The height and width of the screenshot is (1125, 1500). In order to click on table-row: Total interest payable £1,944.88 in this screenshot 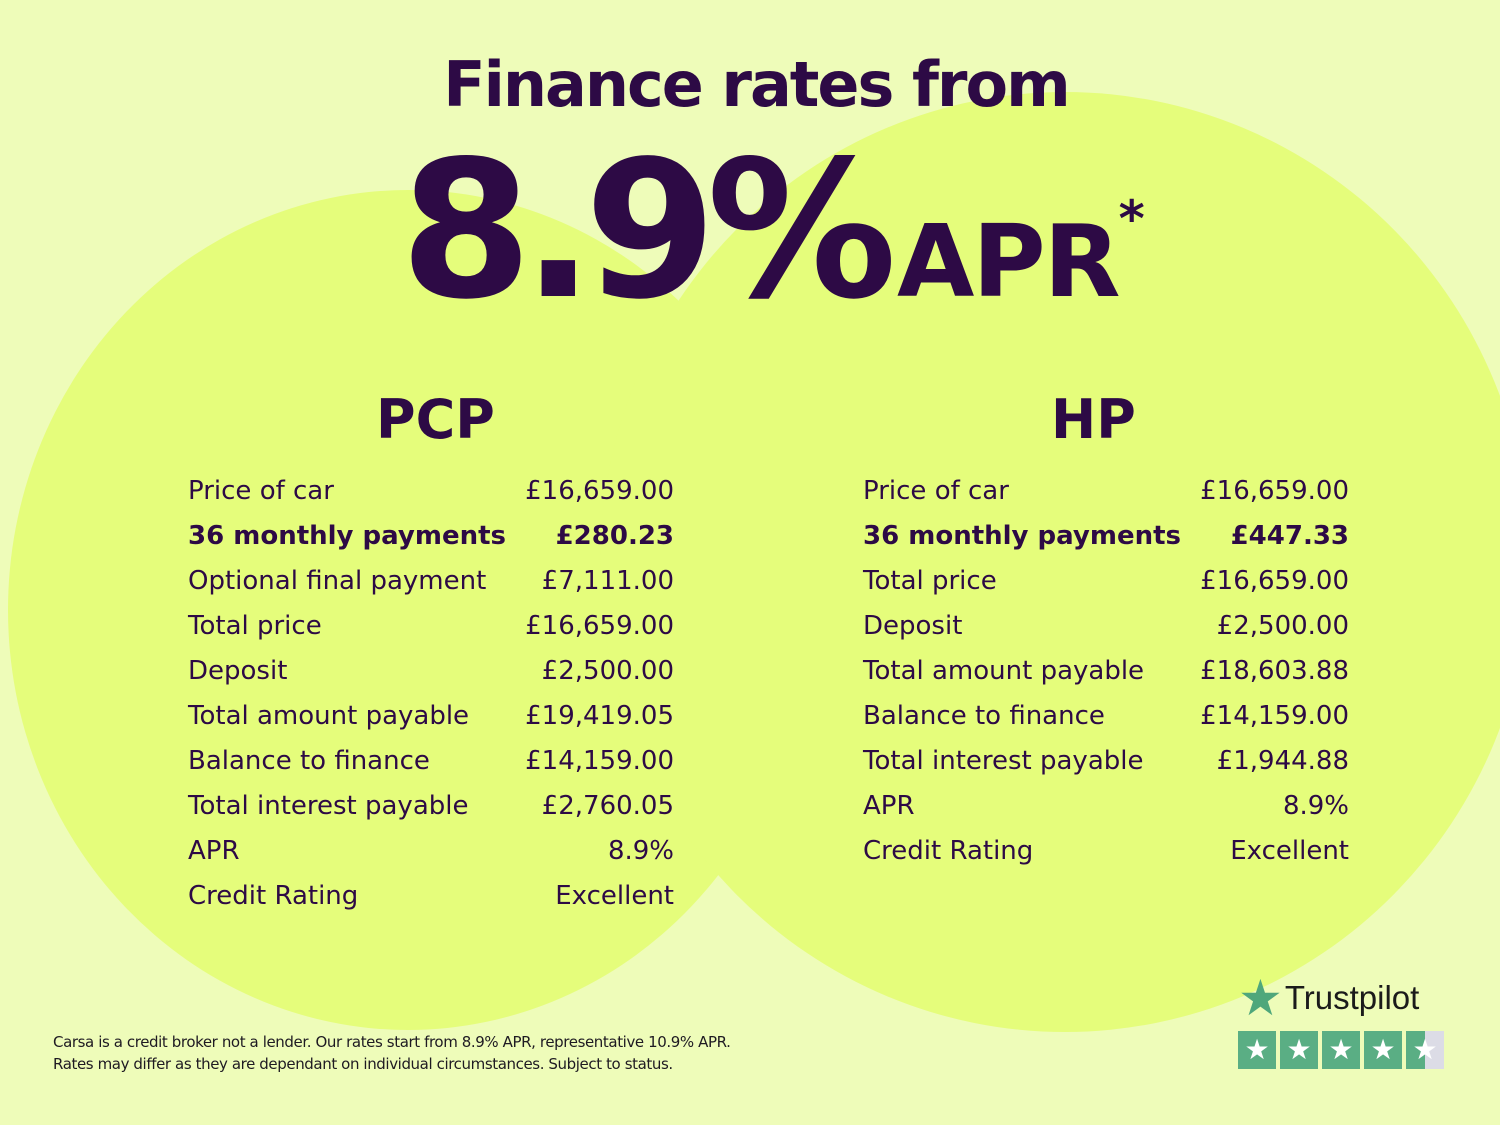, I will do `click(1106, 761)`.